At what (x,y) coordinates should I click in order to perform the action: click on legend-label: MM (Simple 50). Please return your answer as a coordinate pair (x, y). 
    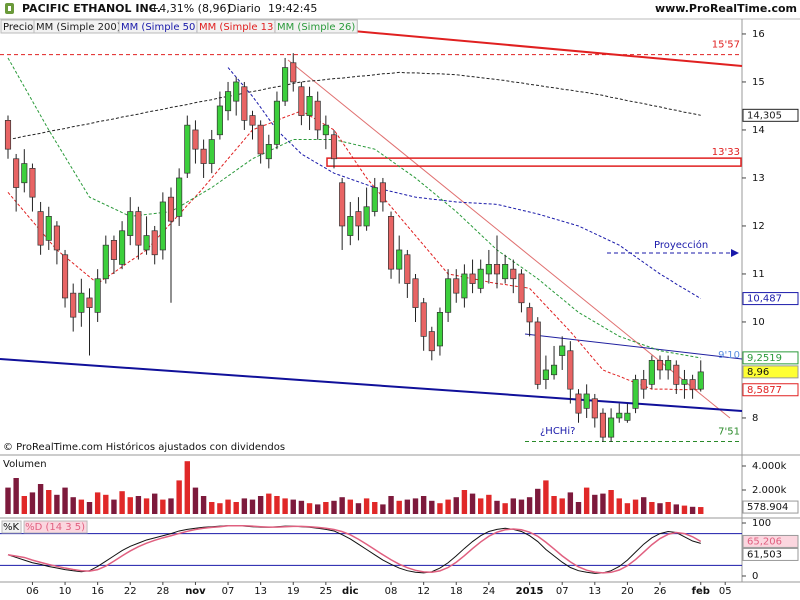
    Looking at the image, I should click on (160, 27).